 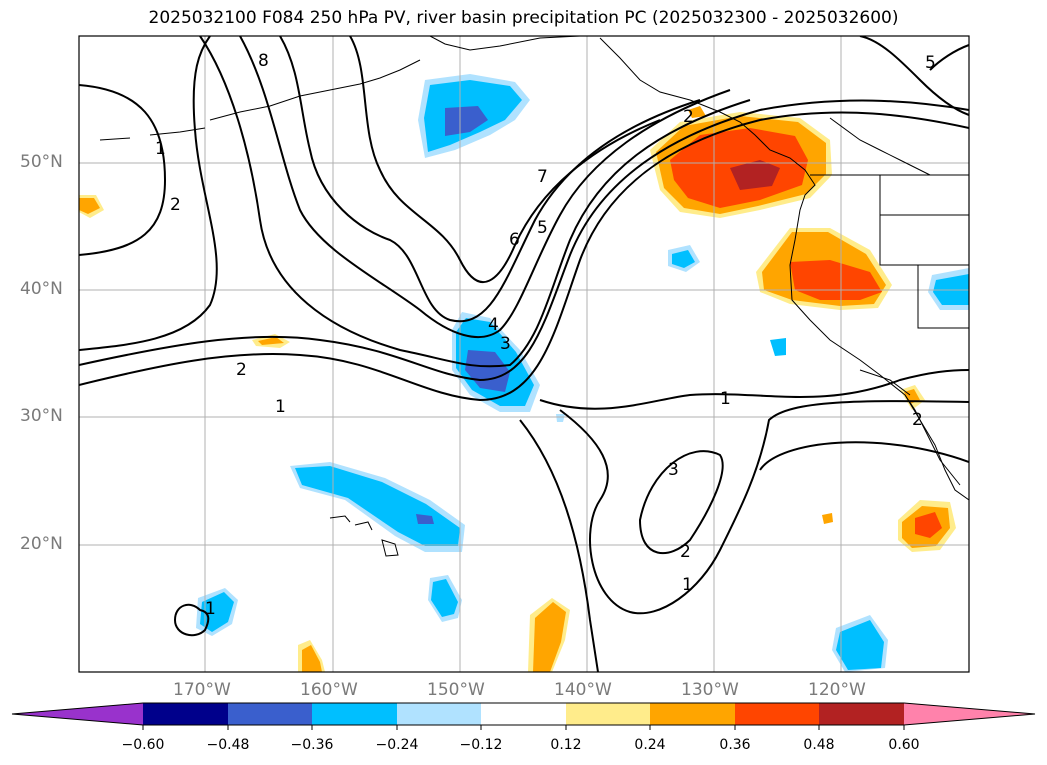 I want to click on contour-label: 4, so click(x=493, y=325).